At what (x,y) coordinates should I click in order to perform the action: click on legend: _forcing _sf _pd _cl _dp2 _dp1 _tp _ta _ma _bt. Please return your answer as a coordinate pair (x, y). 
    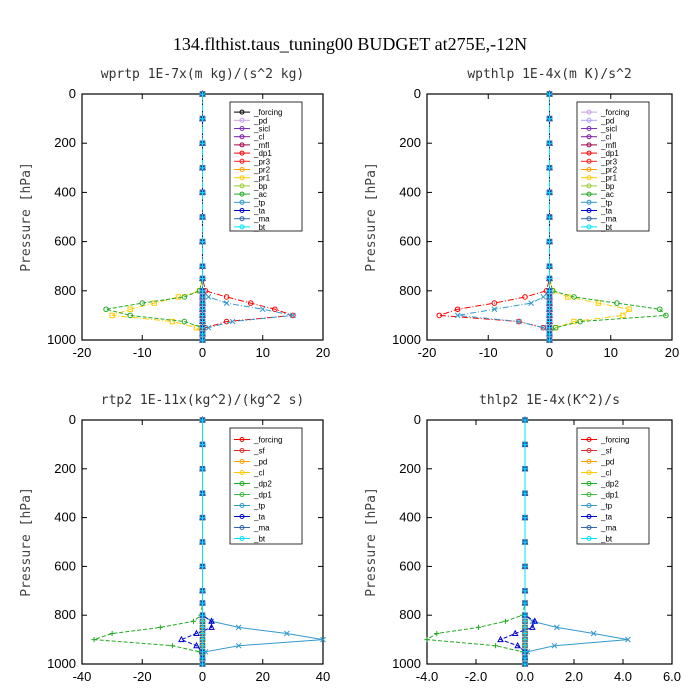
    Looking at the image, I should click on (266, 486).